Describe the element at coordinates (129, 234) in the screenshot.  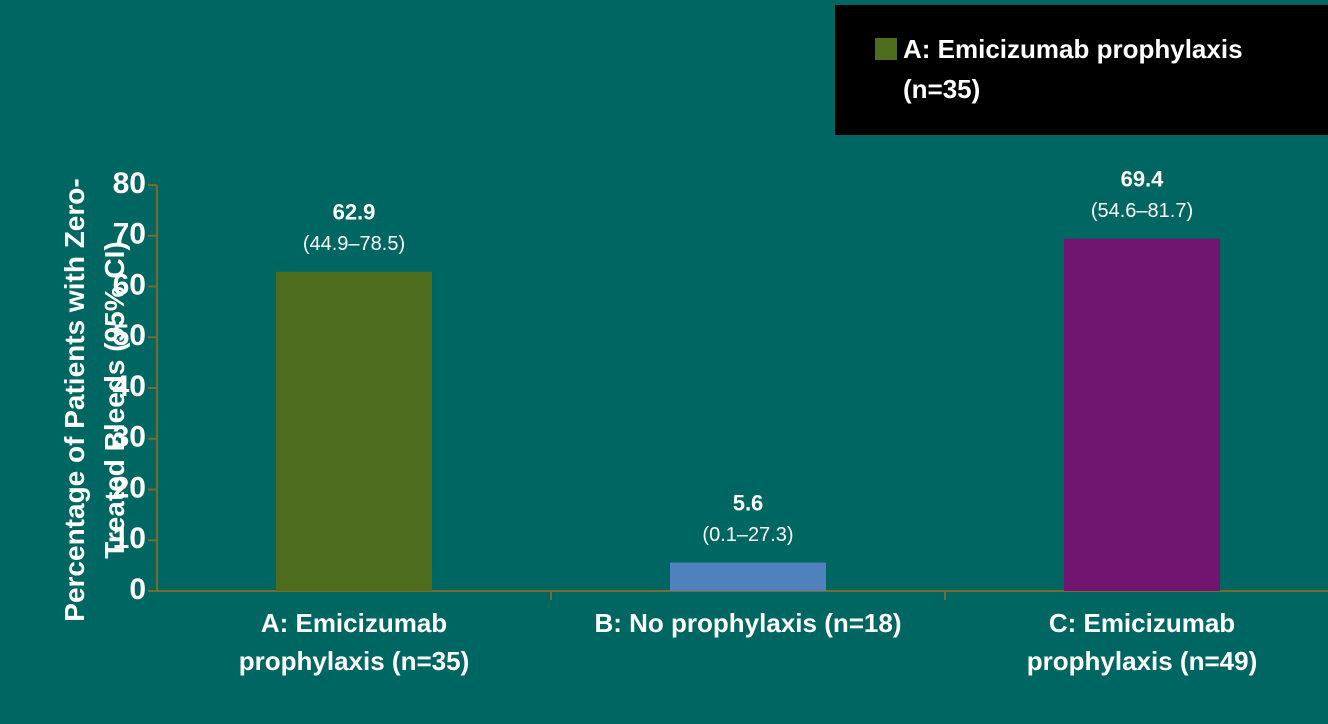
I see `y-tick-label: 70` at that location.